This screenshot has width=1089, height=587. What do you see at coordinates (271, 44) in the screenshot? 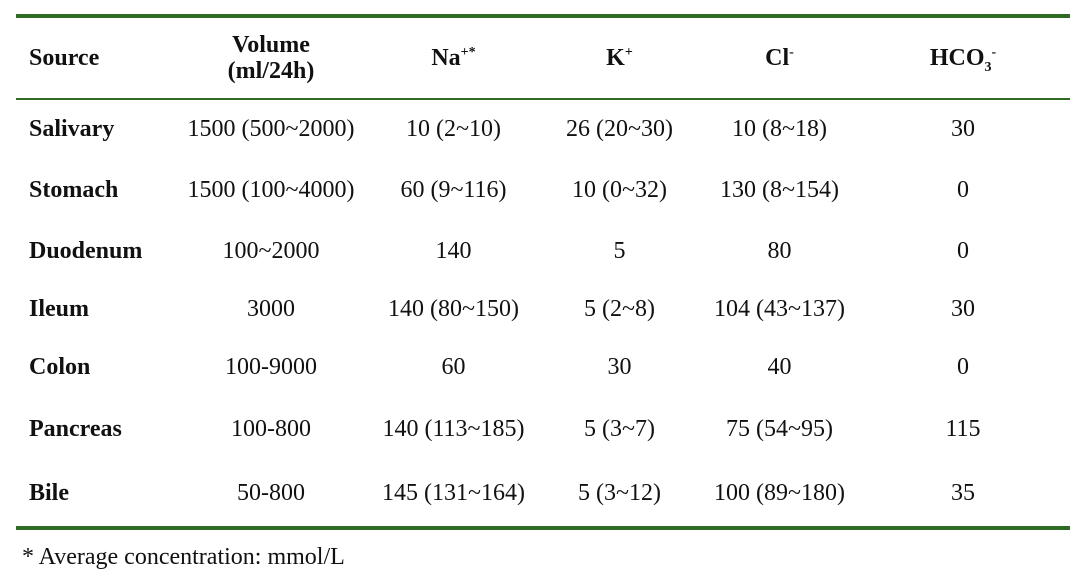
I see `header-volume-line1: Volume` at bounding box center [271, 44].